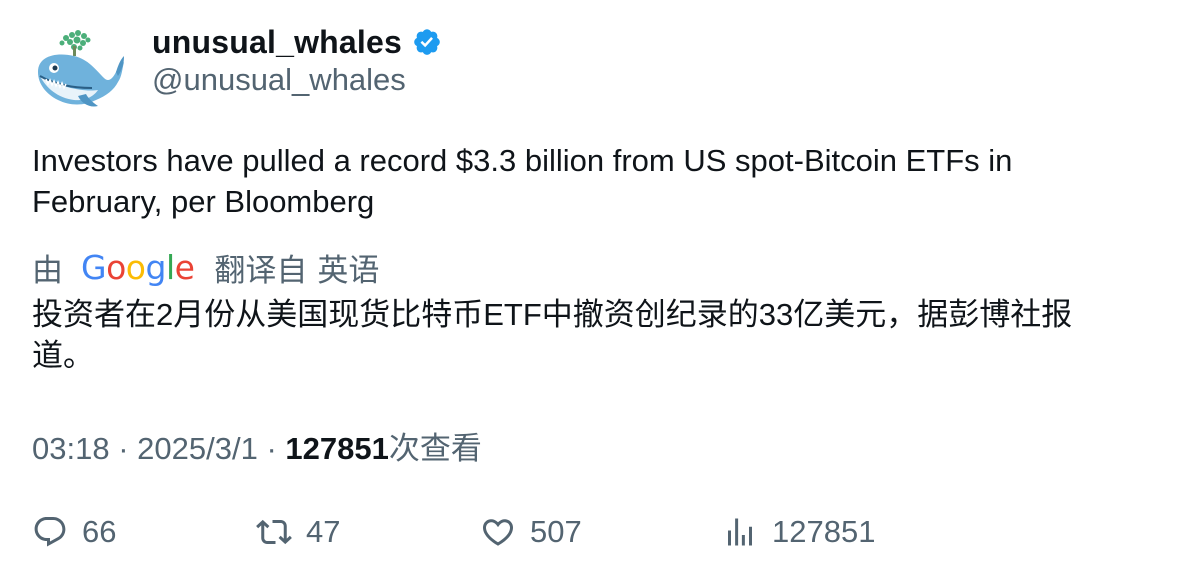 The width and height of the screenshot is (1196, 578). Describe the element at coordinates (824, 531) in the screenshot. I see `views-action-count: 127851` at that location.